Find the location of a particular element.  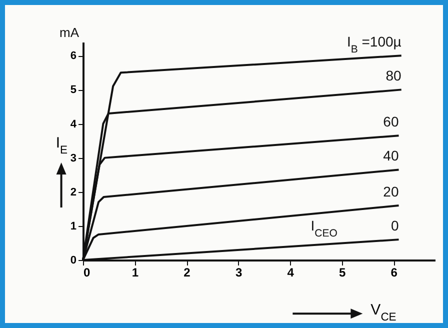

y-tick-label: 4 is located at coordinates (74, 124).